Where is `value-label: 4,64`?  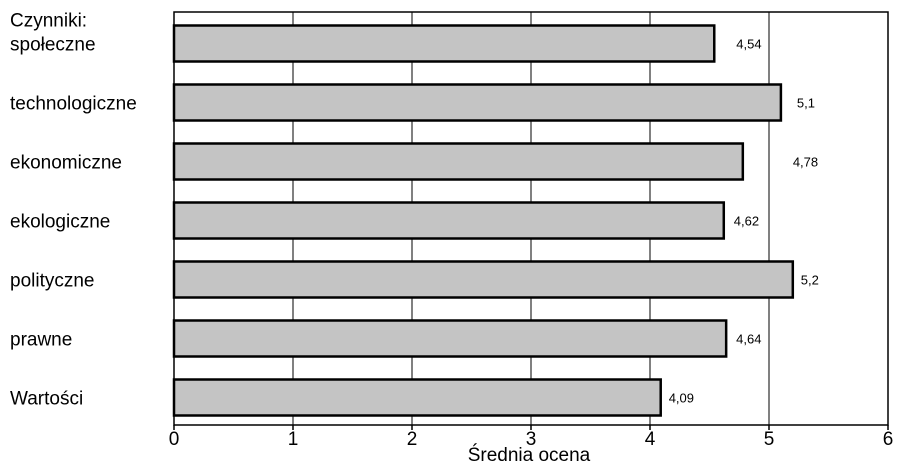 value-label: 4,64 is located at coordinates (748, 339).